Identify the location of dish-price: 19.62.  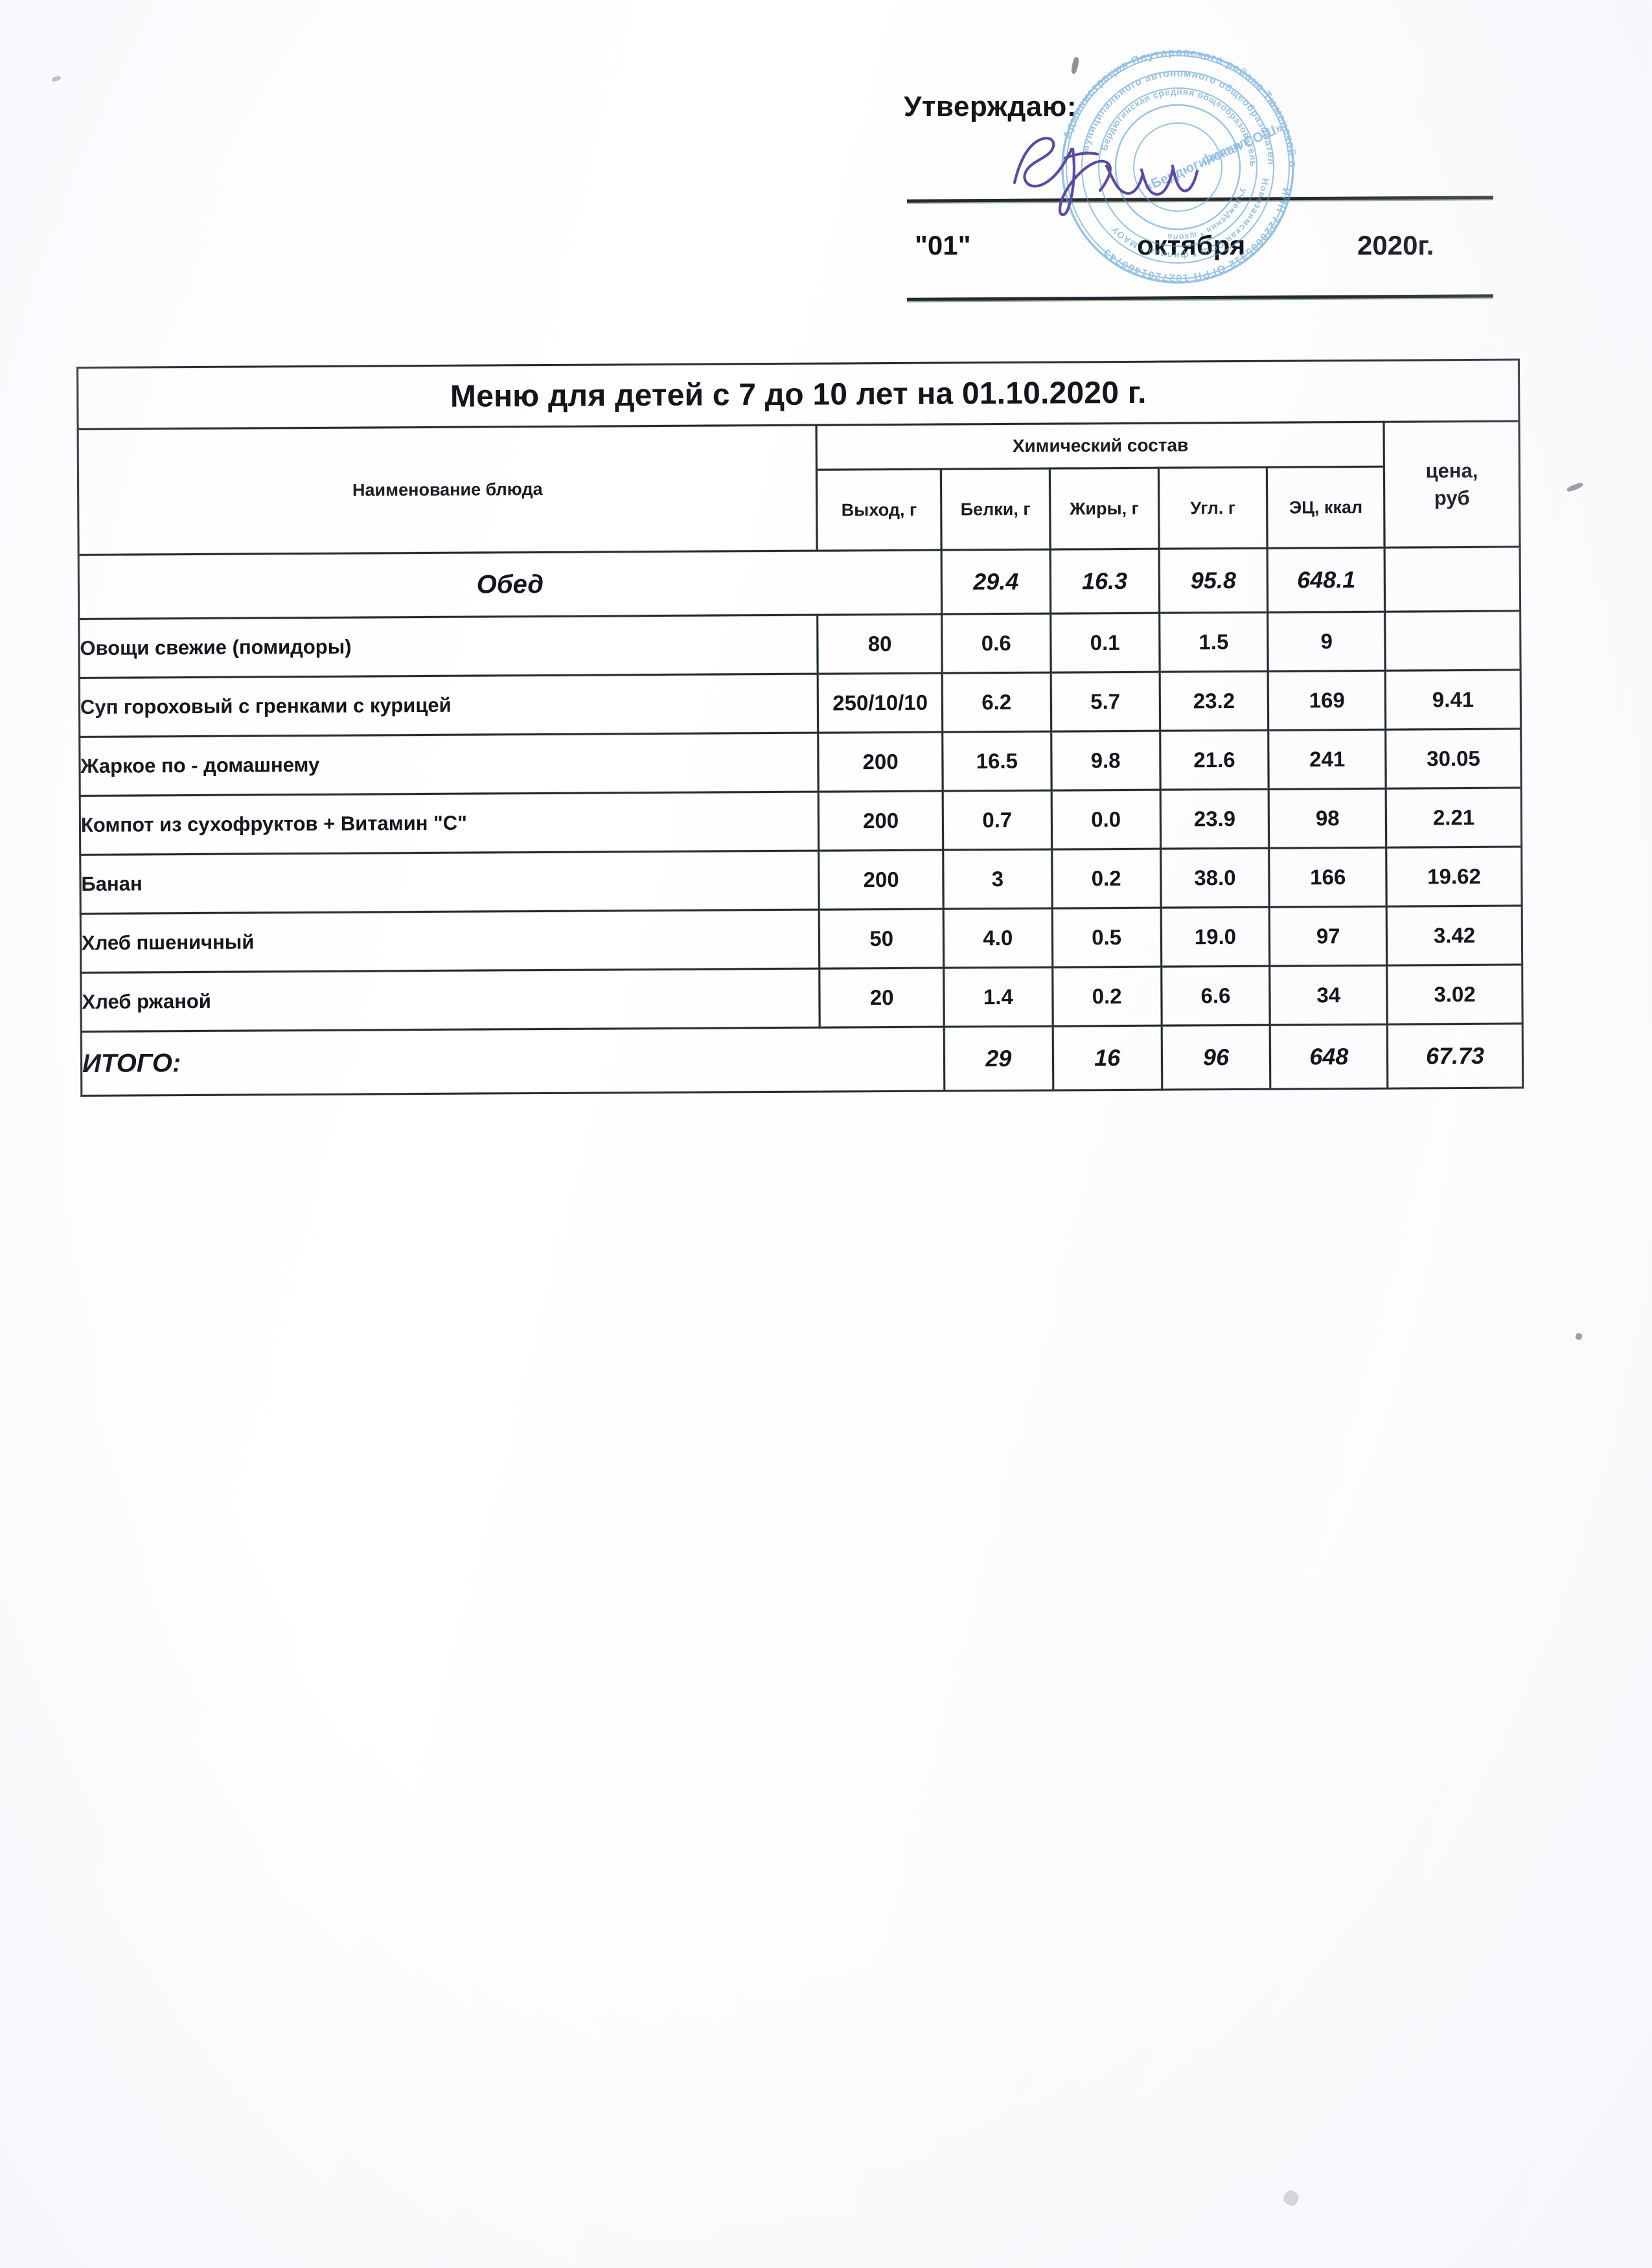
(1454, 877).